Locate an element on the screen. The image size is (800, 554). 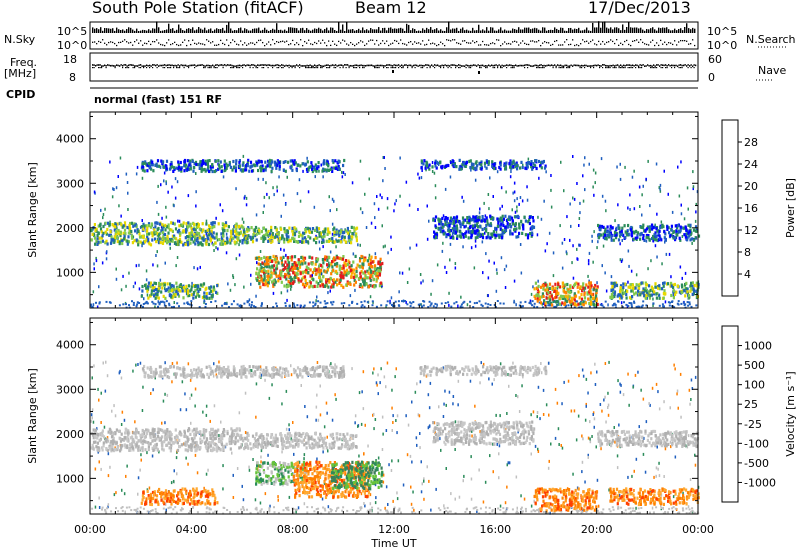
date-label: 17/Dec/2013 is located at coordinates (639, 8).